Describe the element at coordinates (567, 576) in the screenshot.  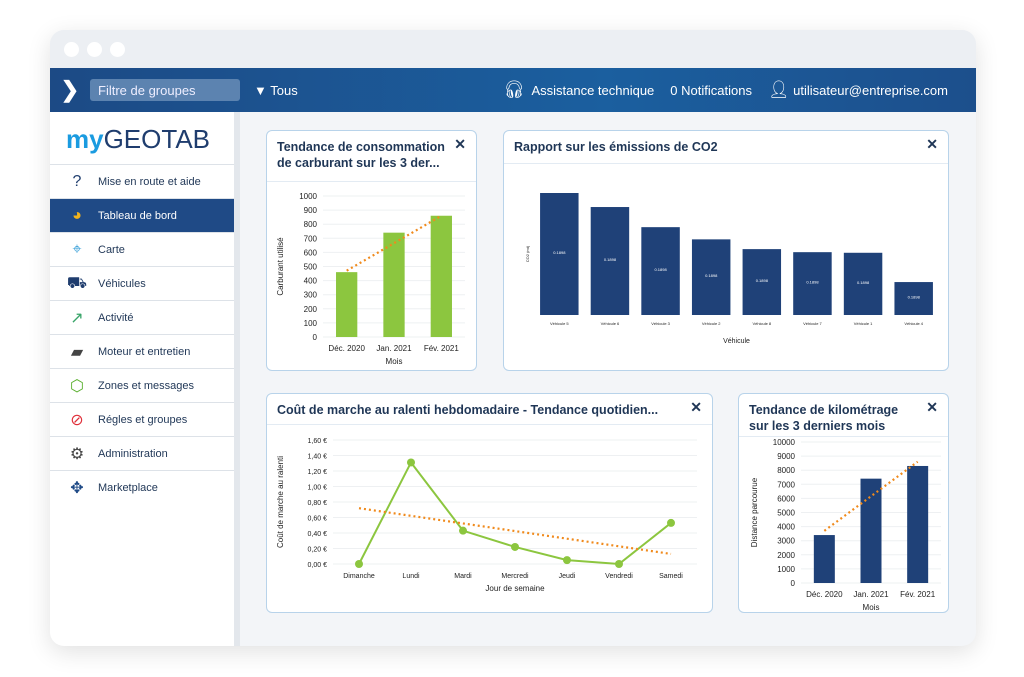
I see `x-tick-label: Jeudi` at that location.